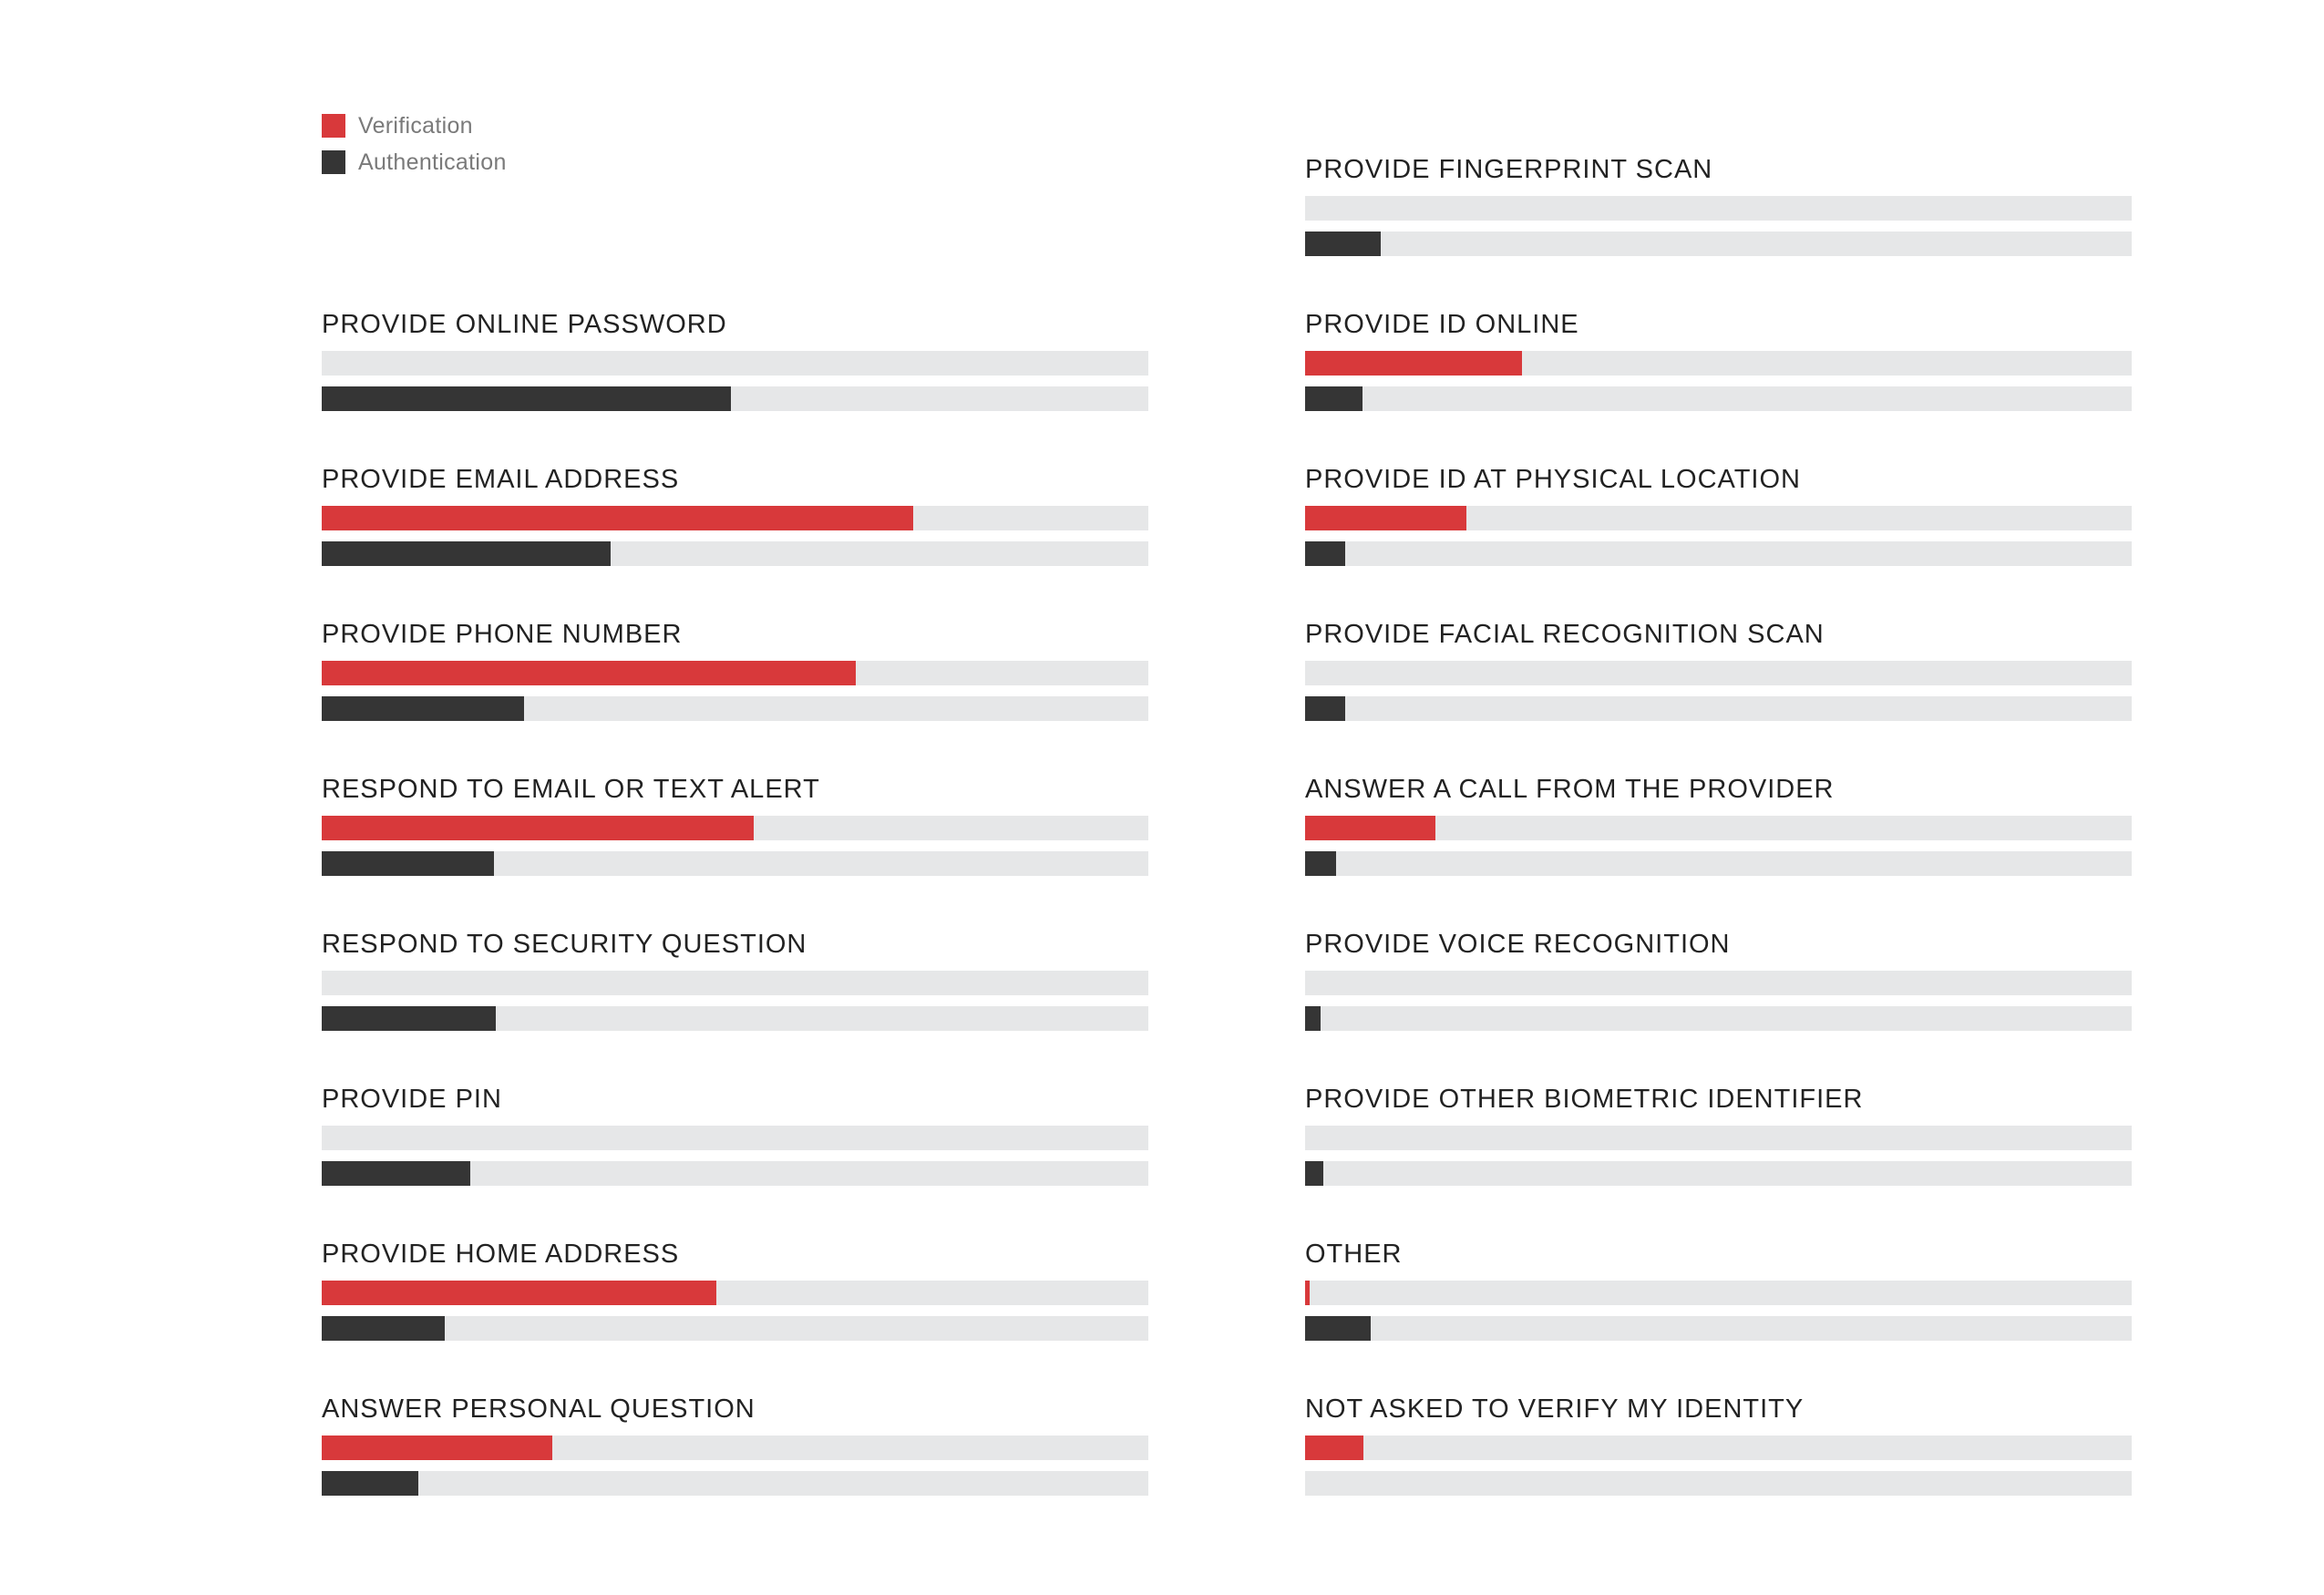 The image size is (2324, 1595). Describe the element at coordinates (818, 1018) in the screenshot. I see `bar-row-authentication: 21.1%` at that location.